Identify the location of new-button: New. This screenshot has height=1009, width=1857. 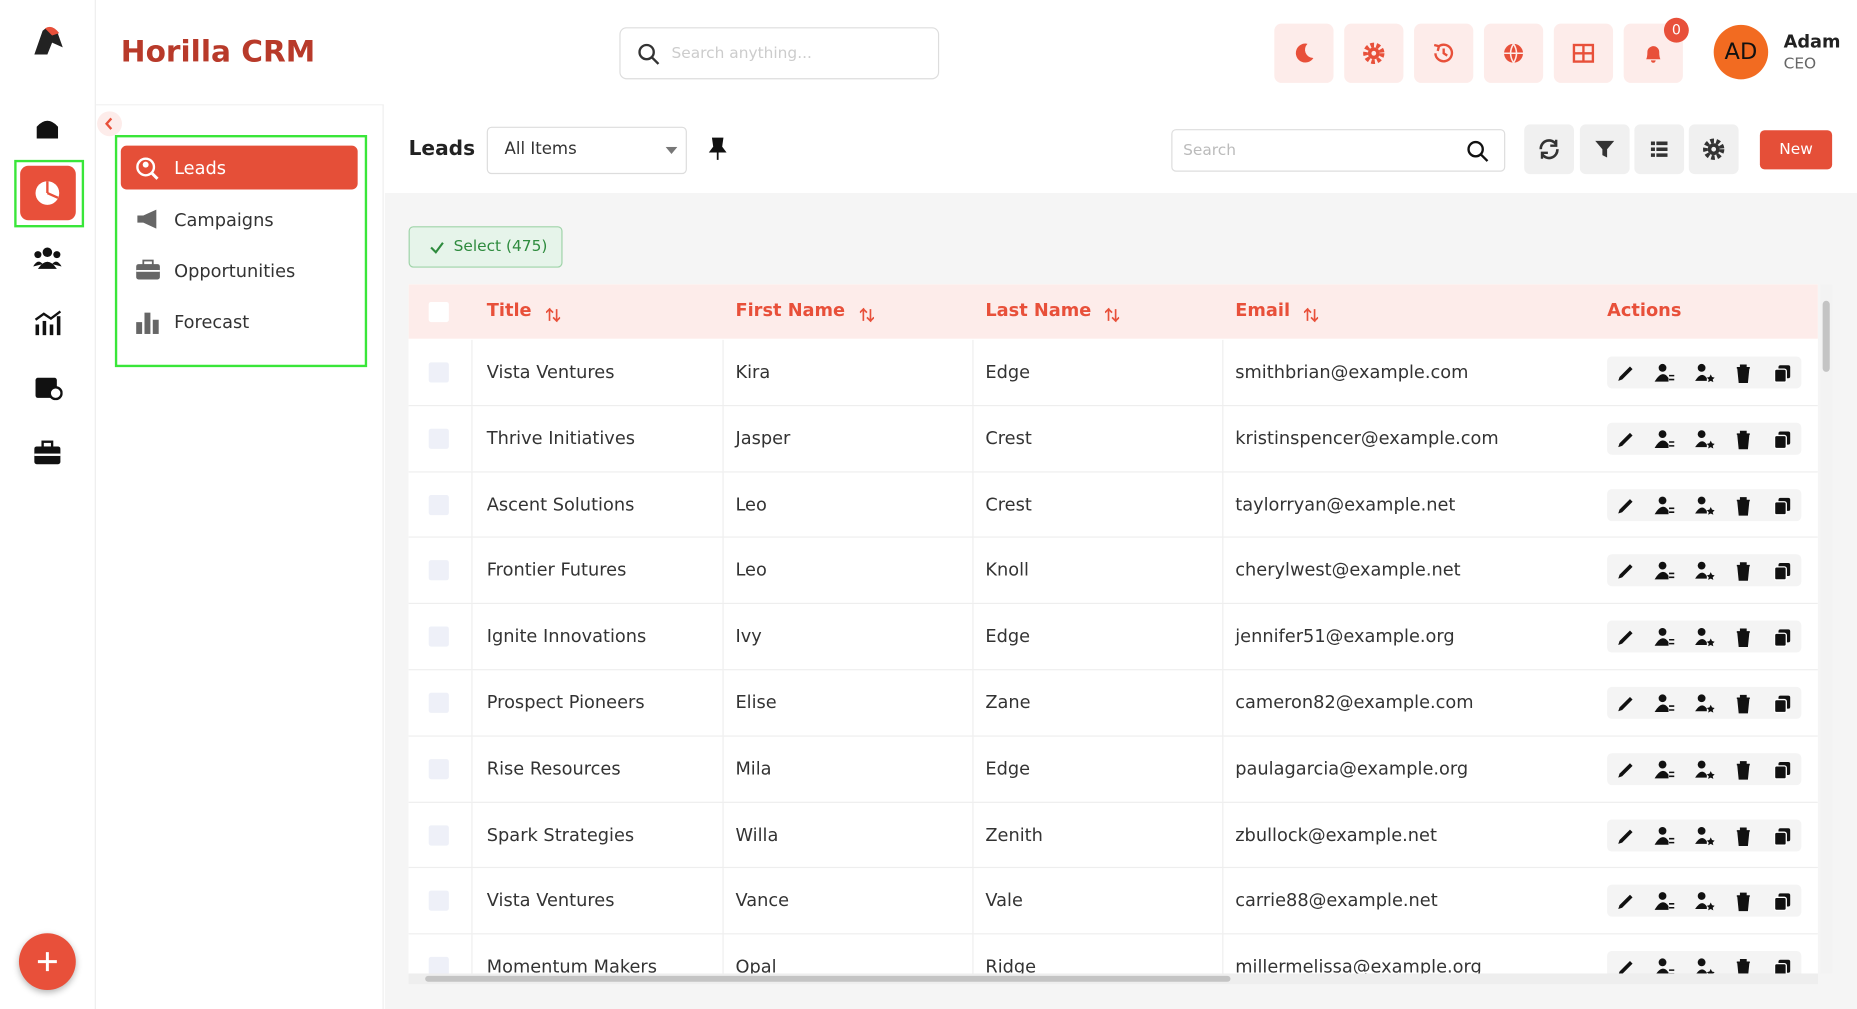
(1796, 150).